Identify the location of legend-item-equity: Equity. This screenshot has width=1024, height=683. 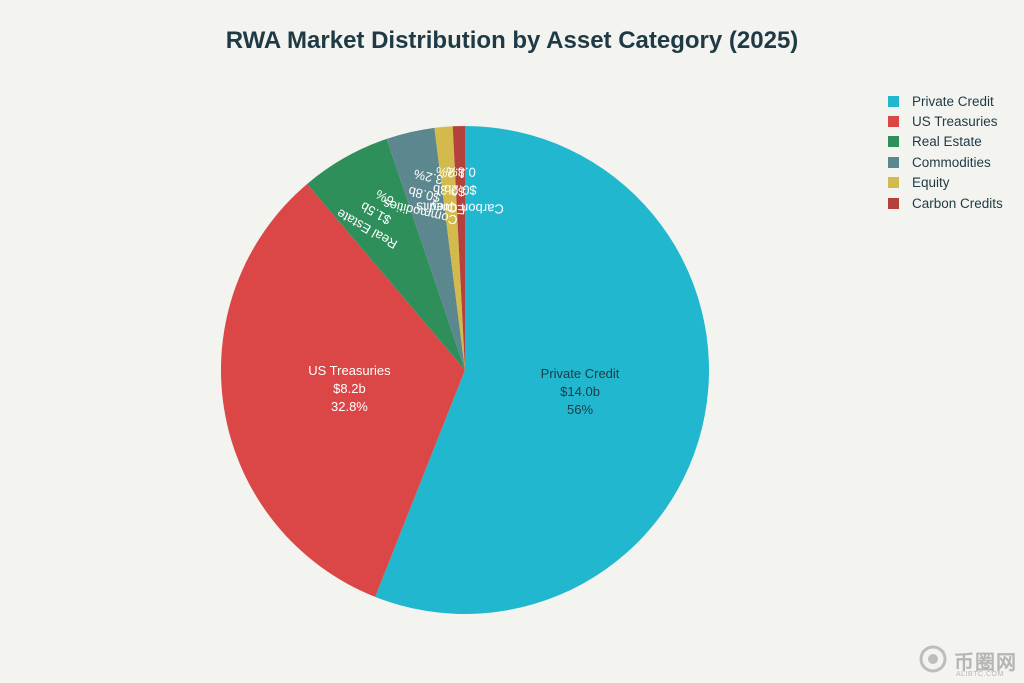
(945, 183).